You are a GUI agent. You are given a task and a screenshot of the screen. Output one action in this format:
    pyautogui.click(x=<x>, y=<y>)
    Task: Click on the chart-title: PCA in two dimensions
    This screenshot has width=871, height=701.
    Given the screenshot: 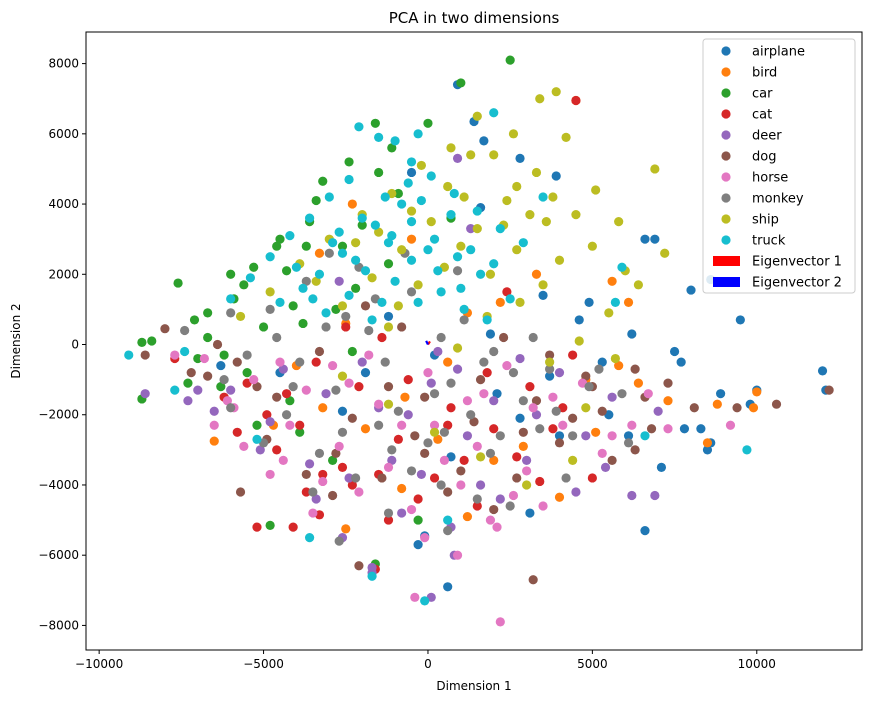 What is the action you would take?
    pyautogui.click(x=474, y=18)
    